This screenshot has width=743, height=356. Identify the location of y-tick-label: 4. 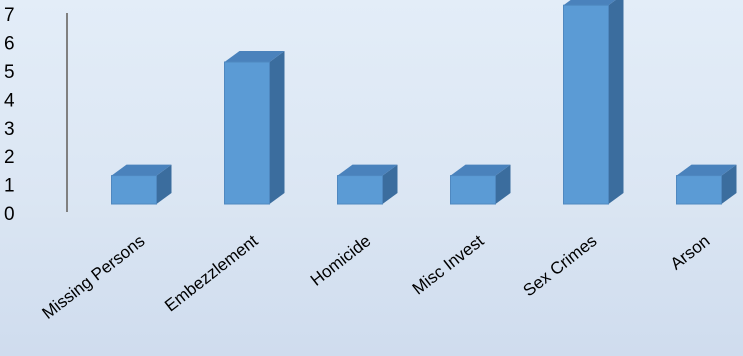
(9, 100).